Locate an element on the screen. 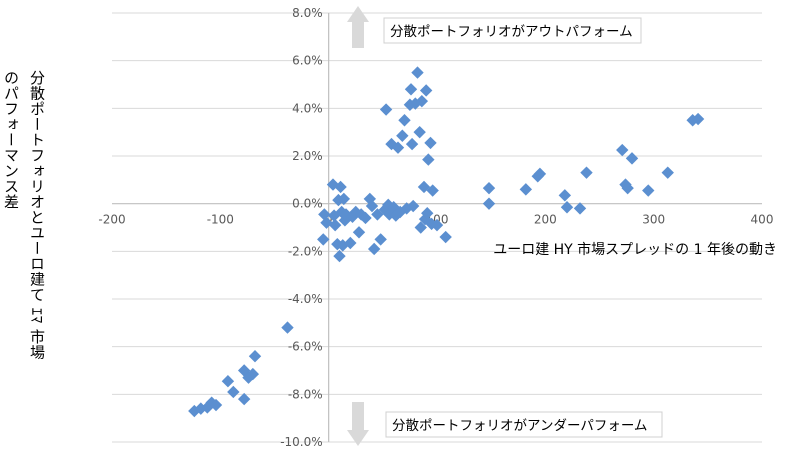 This screenshot has height=451, width=787. x-tick-label: 400 is located at coordinates (762, 220).